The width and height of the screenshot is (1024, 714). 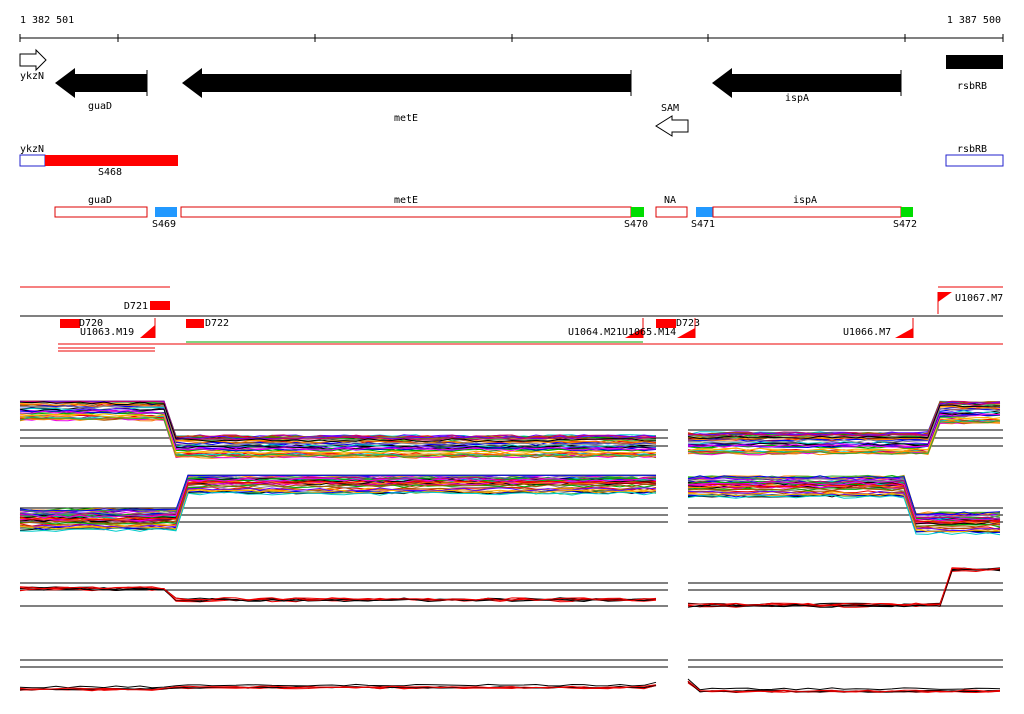 What do you see at coordinates (636, 224) in the screenshot?
I see `segment-label: S470` at bounding box center [636, 224].